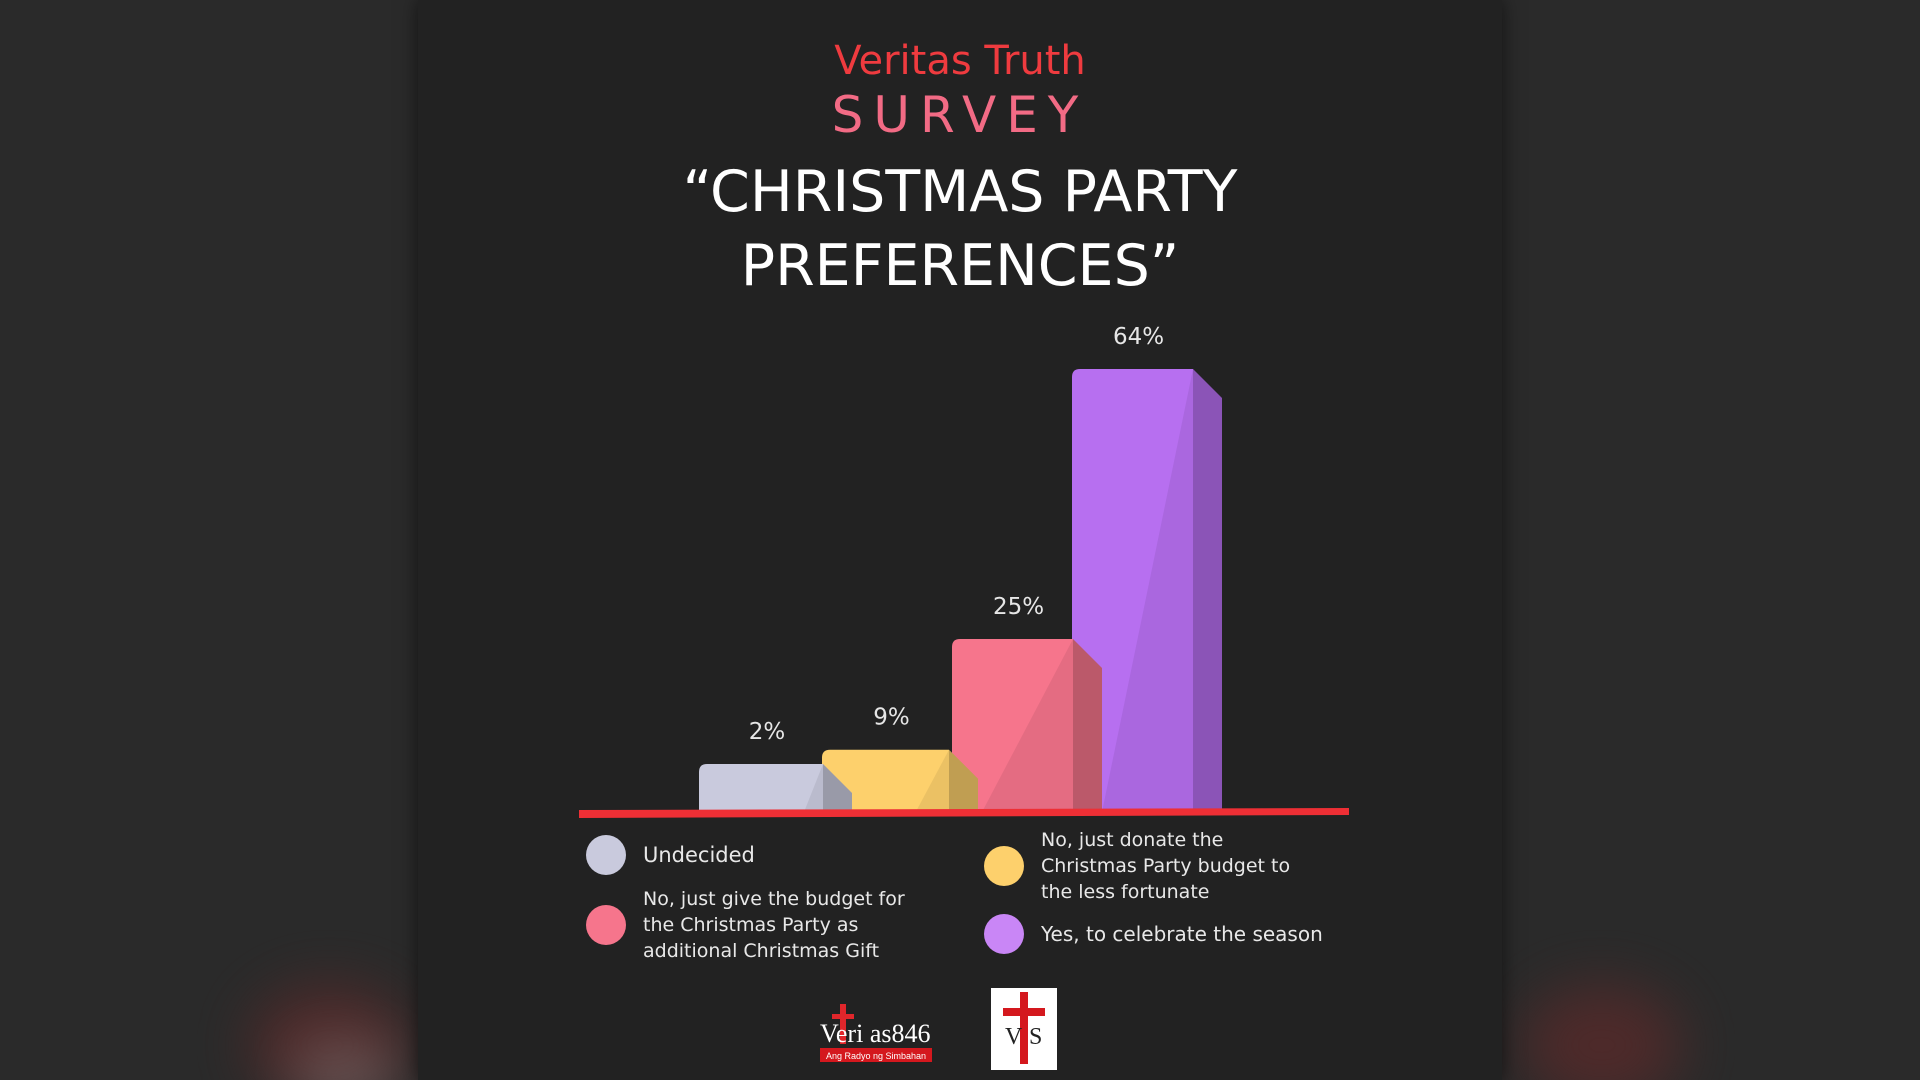  Describe the element at coordinates (843, 1024) in the screenshot. I see `logo-cross-vertical` at that location.